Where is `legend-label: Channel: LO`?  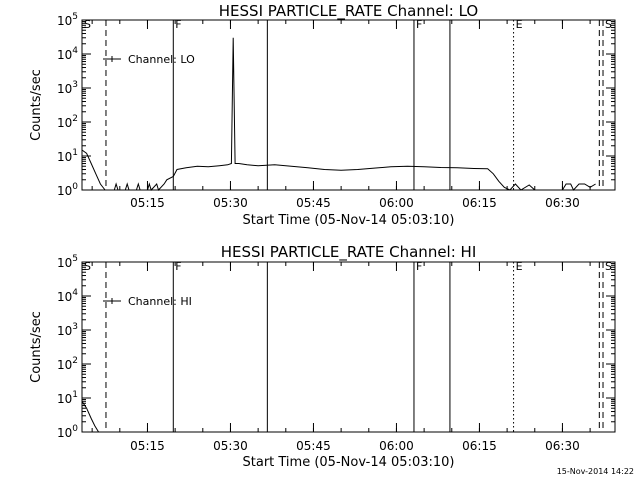 legend-label: Channel: LO is located at coordinates (161, 59).